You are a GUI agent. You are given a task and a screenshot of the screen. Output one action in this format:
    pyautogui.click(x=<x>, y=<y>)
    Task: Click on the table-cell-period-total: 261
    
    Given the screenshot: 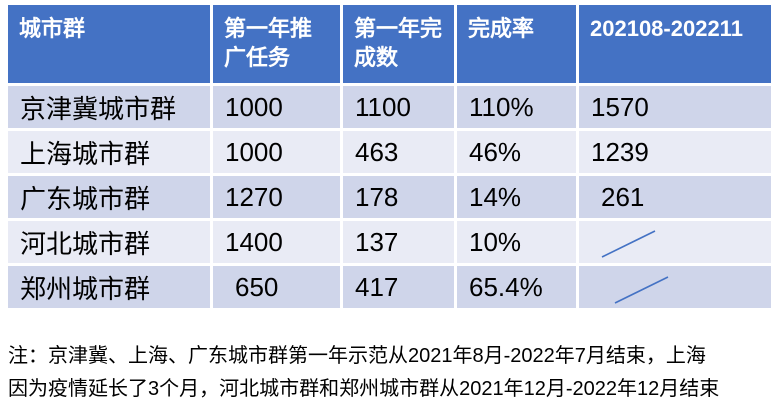 What is the action you would take?
    pyautogui.click(x=675, y=197)
    